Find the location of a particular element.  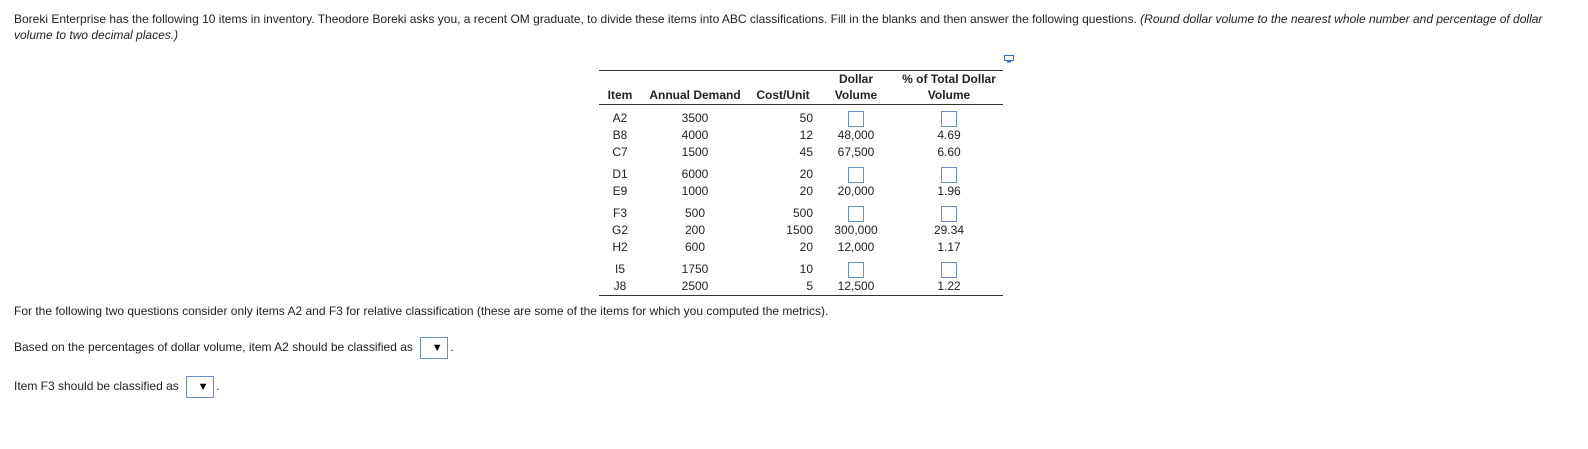

table-row: C7 1500 45 67,500 6.60 is located at coordinates (801, 152).